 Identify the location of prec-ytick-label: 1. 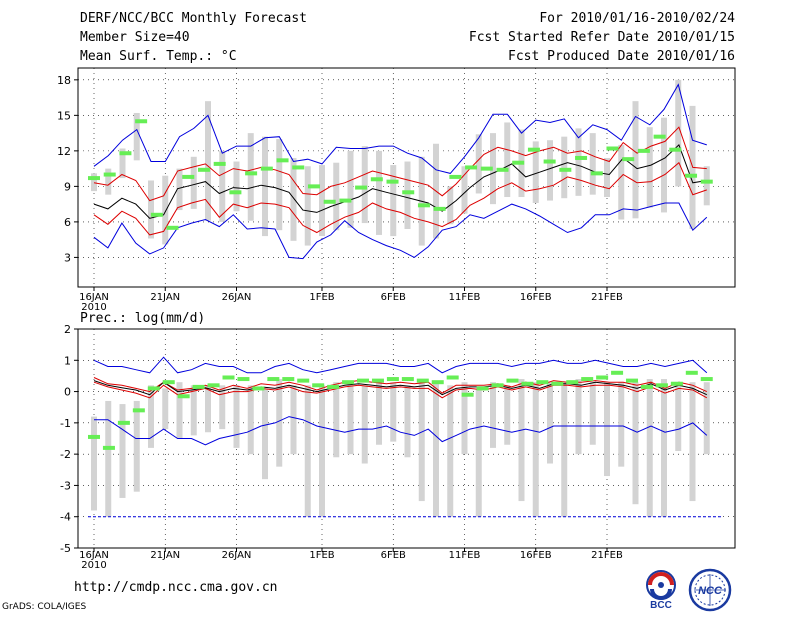
(67, 360).